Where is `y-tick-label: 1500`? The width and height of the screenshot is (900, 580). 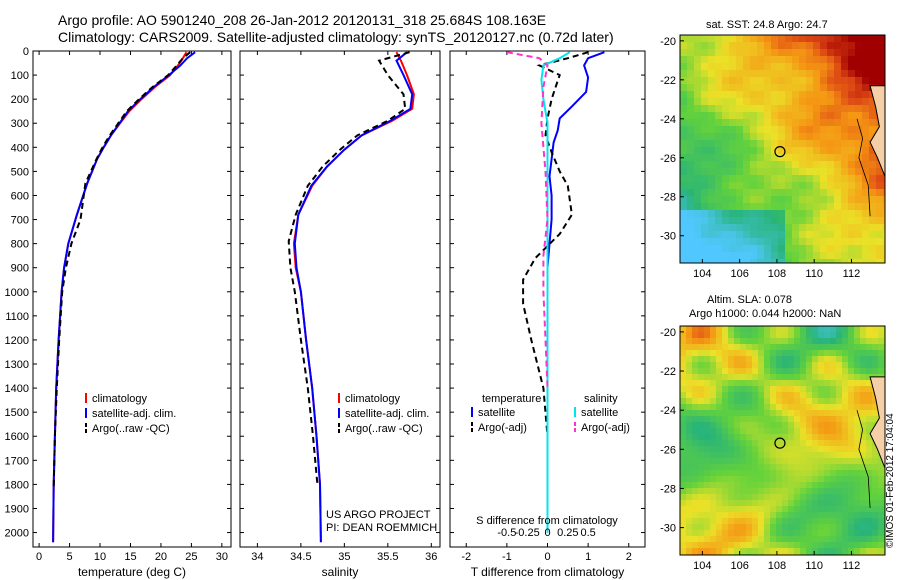 y-tick-label: 1500 is located at coordinates (17, 413).